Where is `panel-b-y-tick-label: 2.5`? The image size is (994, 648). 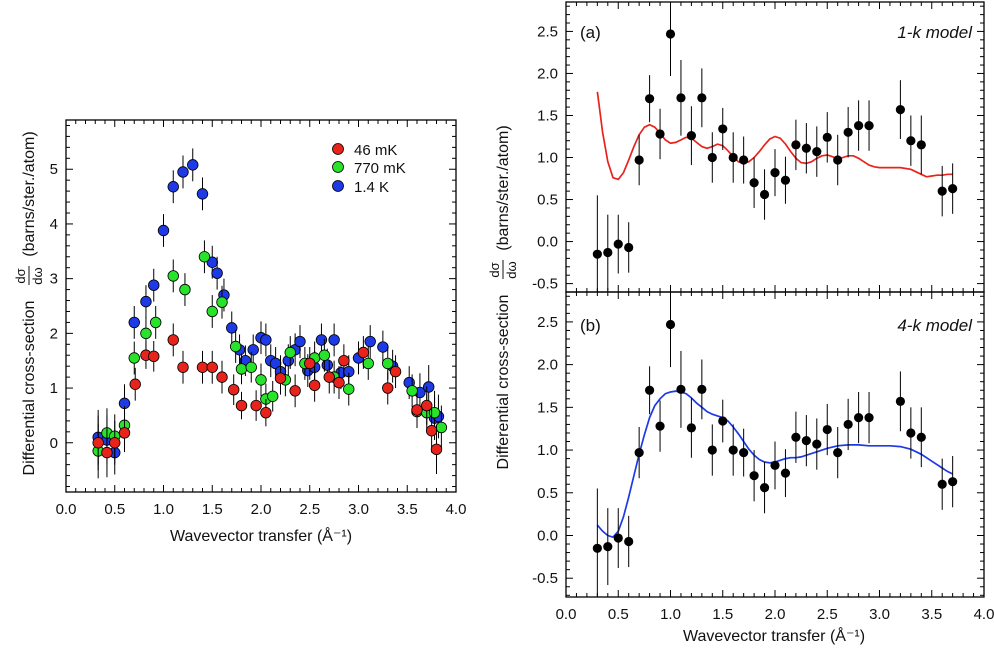
panel-b-y-tick-label: 2.5 is located at coordinates (547, 322).